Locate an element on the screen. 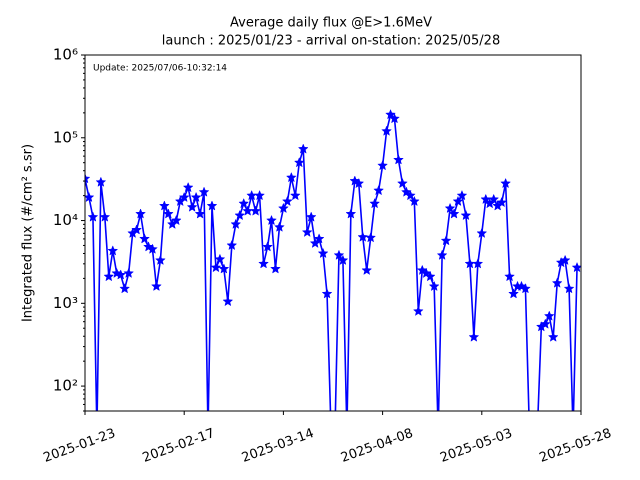 This screenshot has height=480, width=640. annotation: Update: 2025/07/06-10:32:14 is located at coordinates (160, 69).